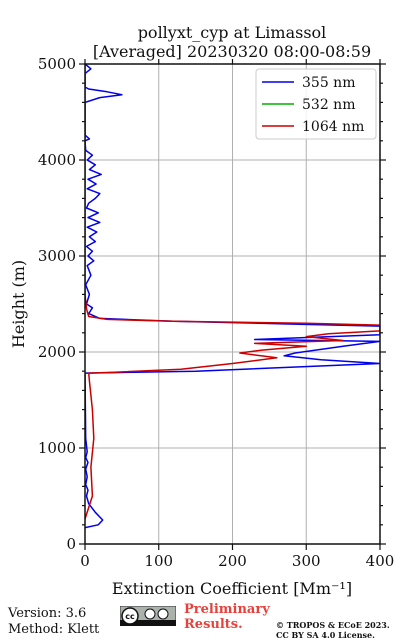 The height and width of the screenshot is (640, 400). I want to click on x-tick-label: 400, so click(380, 561).